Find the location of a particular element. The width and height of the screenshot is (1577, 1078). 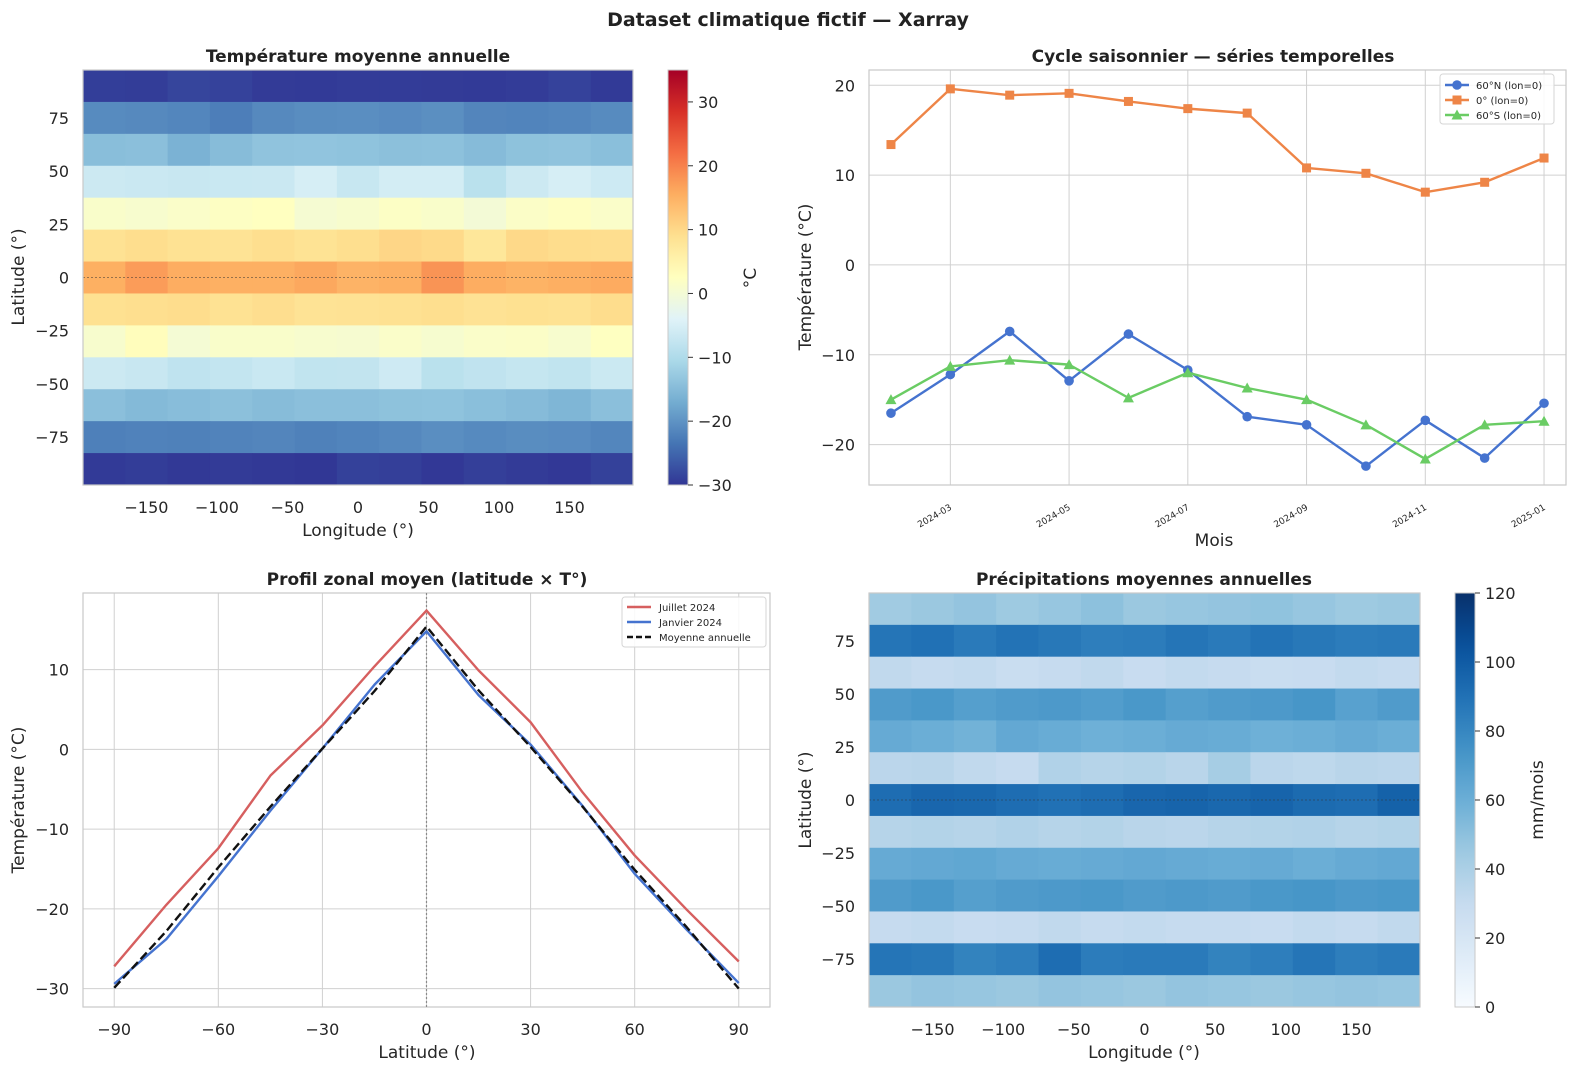

colorbar-label: mm/mois is located at coordinates (1538, 800).